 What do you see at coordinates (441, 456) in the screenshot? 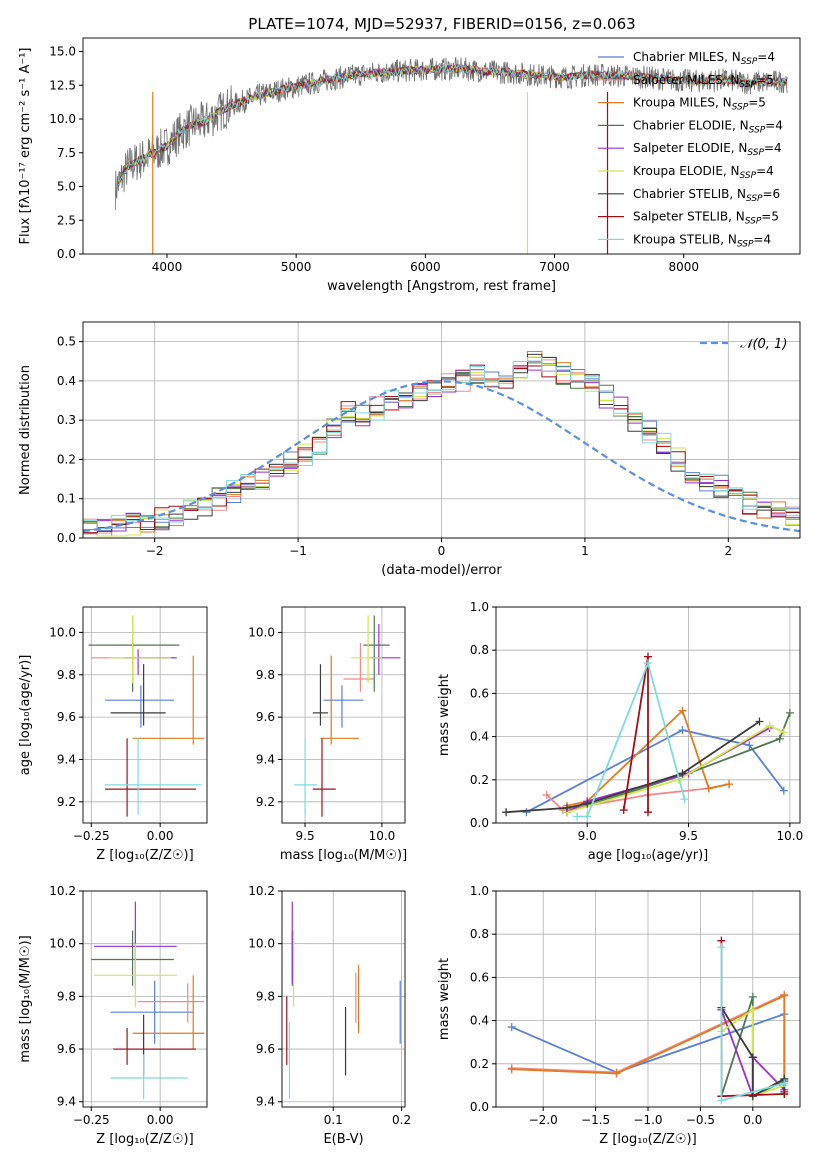
I see `normal-curve` at bounding box center [441, 456].